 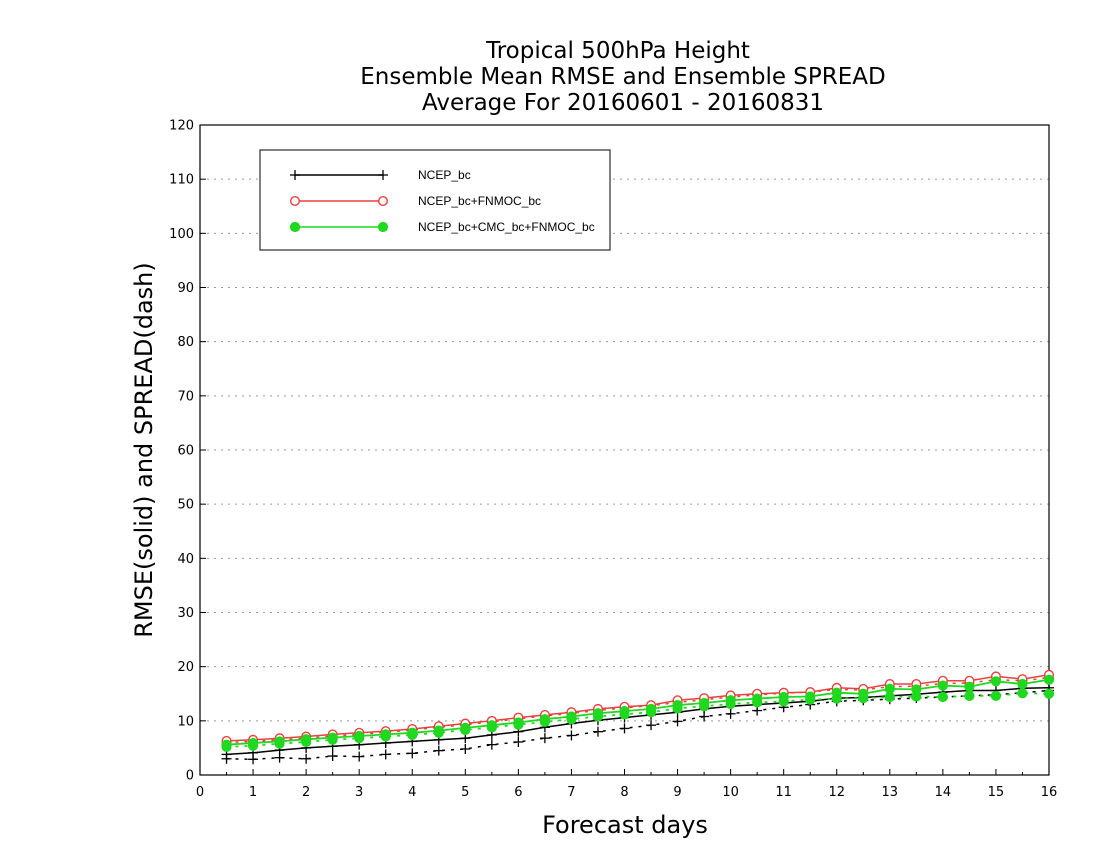 I want to click on title-line-1: Tropical 500hPa Height, so click(x=617, y=51).